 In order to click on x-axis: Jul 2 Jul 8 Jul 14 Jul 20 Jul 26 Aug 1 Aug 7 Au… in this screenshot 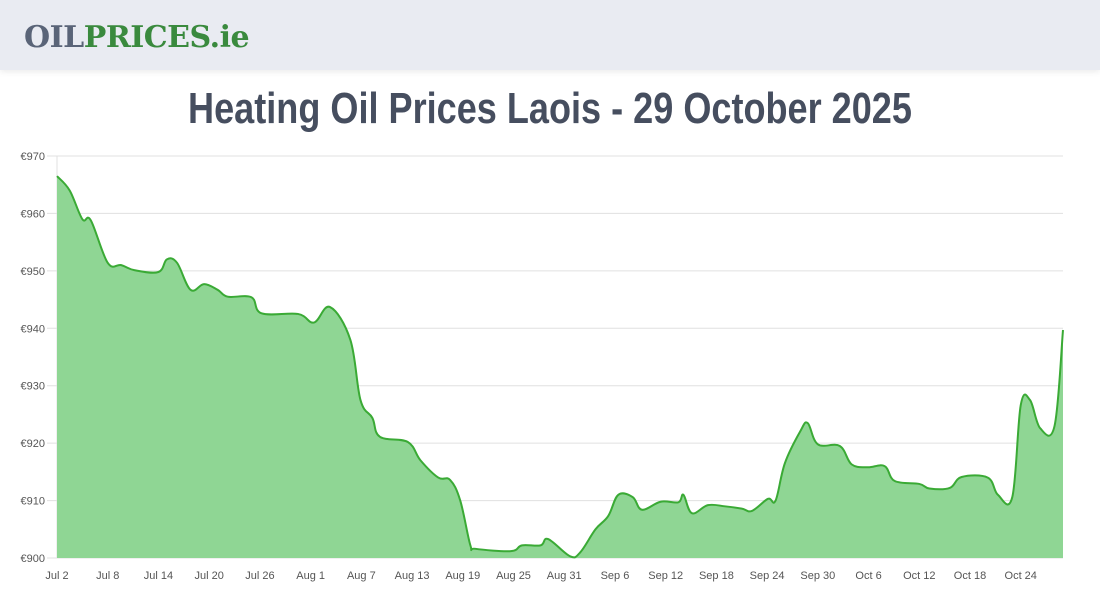, I will do `click(541, 576)`.